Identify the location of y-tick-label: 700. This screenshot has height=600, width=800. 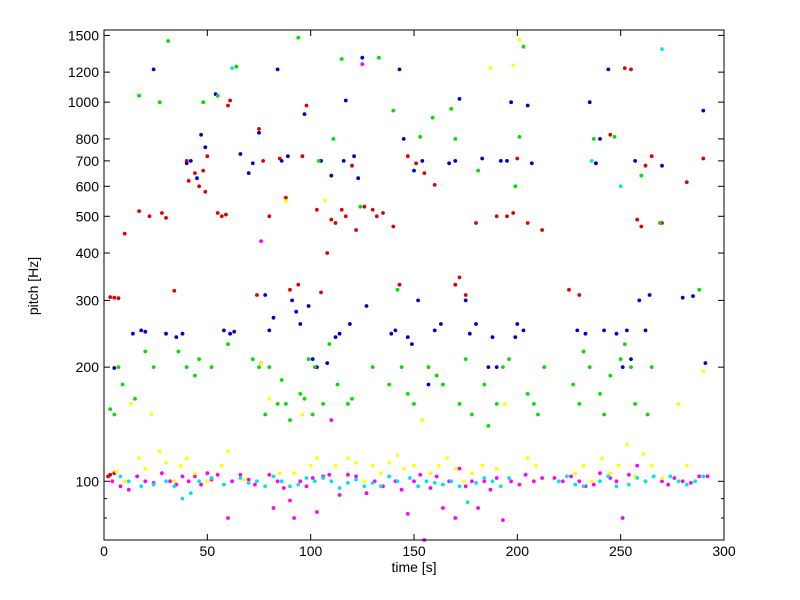
(88, 161).